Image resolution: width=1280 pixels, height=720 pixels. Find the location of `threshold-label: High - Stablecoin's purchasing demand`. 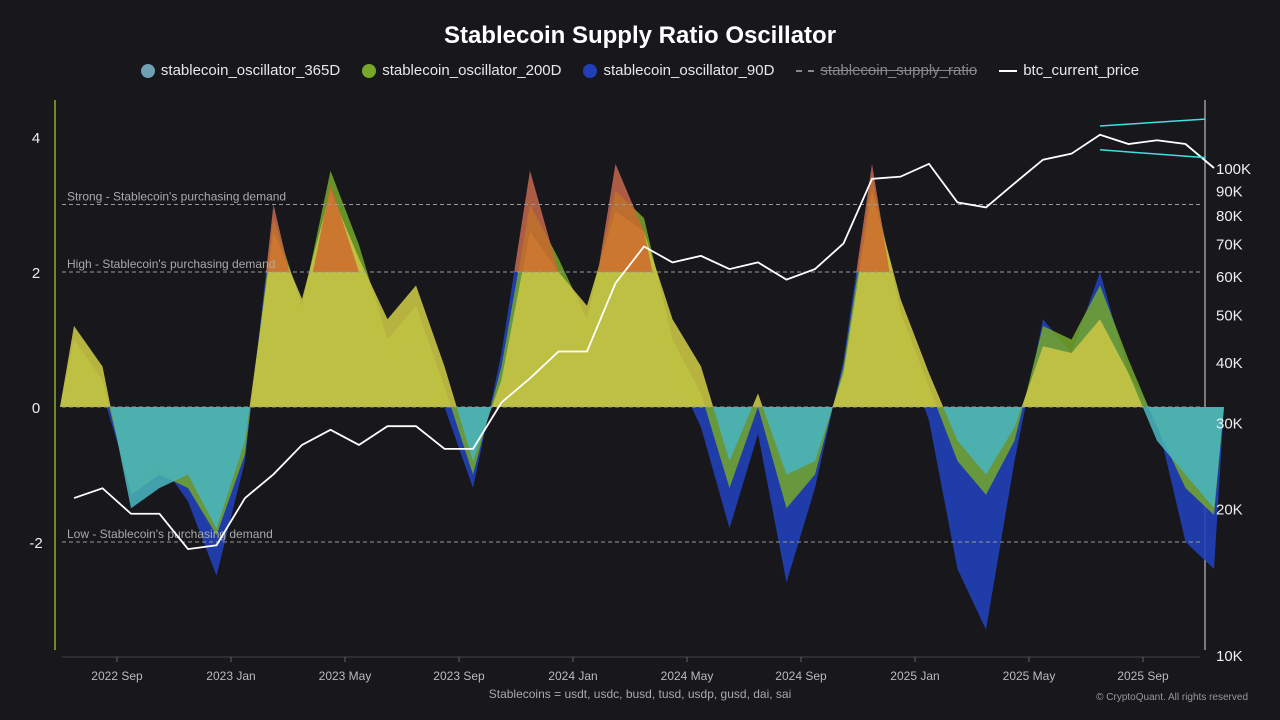

threshold-label: High - Stablecoin's purchasing demand is located at coordinates (171, 264).